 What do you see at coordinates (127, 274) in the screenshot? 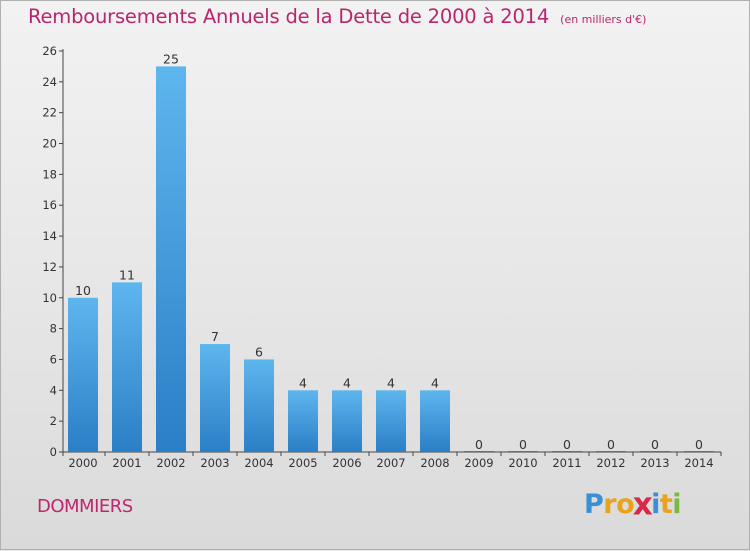
I see `data-label: 11` at bounding box center [127, 274].